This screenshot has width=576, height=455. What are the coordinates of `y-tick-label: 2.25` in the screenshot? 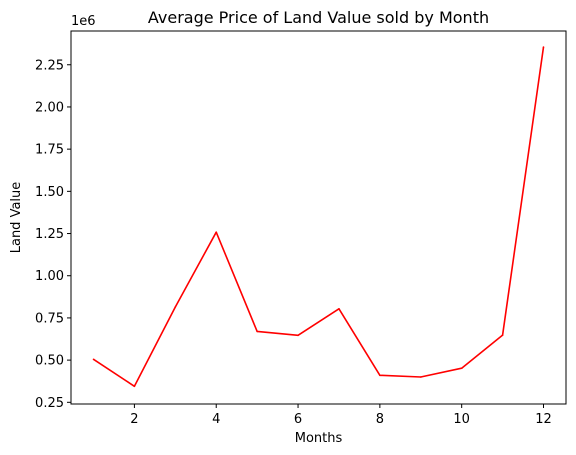 It's located at (49, 65).